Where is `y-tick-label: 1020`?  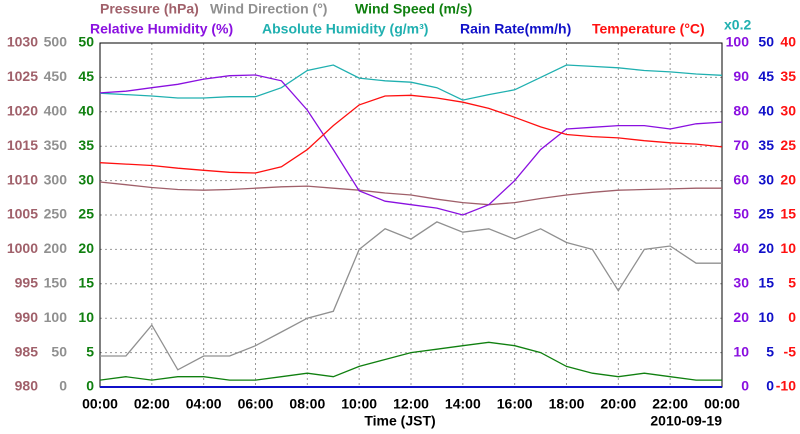 y-tick-label: 1020 is located at coordinates (22, 111).